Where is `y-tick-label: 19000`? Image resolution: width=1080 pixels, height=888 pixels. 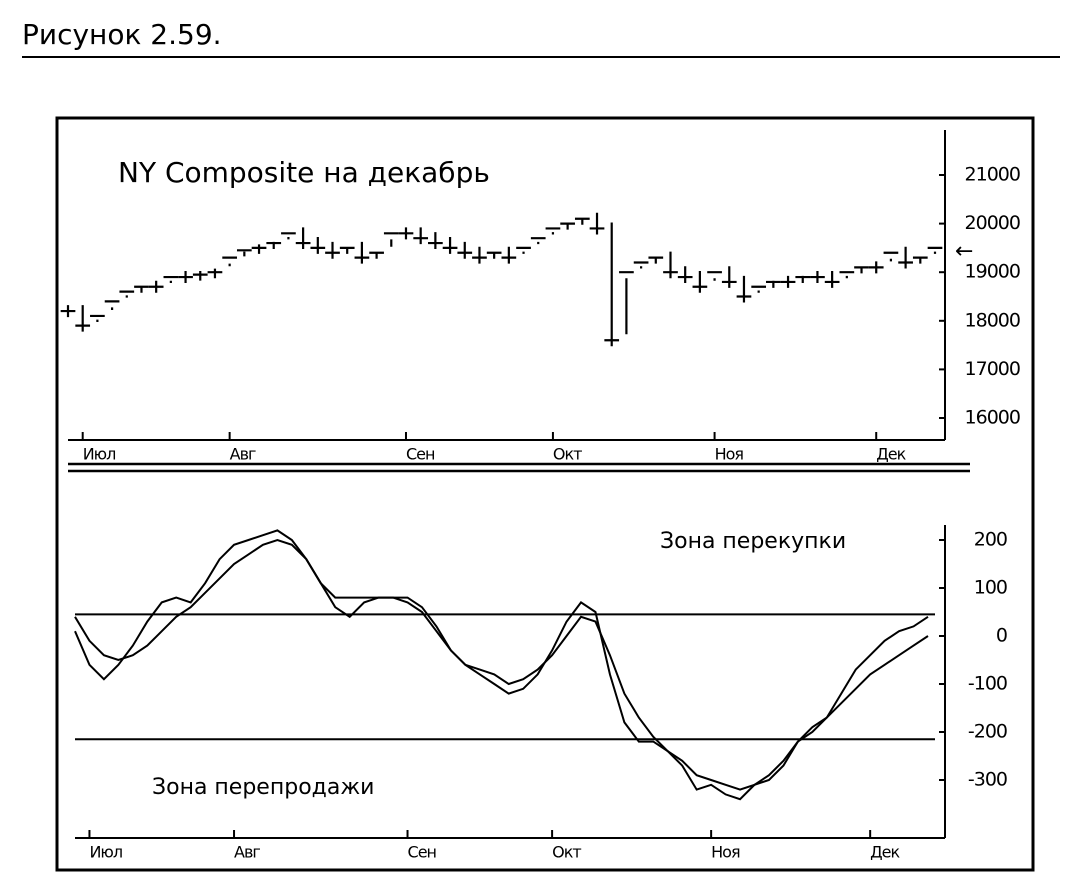
y-tick-label: 19000 is located at coordinates (992, 272).